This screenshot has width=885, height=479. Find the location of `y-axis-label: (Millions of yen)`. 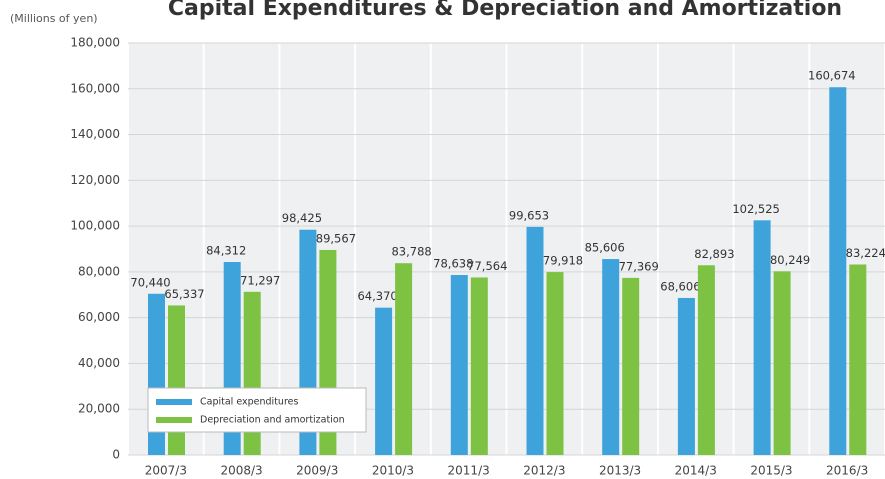

y-axis-label: (Millions of yen) is located at coordinates (54, 18).